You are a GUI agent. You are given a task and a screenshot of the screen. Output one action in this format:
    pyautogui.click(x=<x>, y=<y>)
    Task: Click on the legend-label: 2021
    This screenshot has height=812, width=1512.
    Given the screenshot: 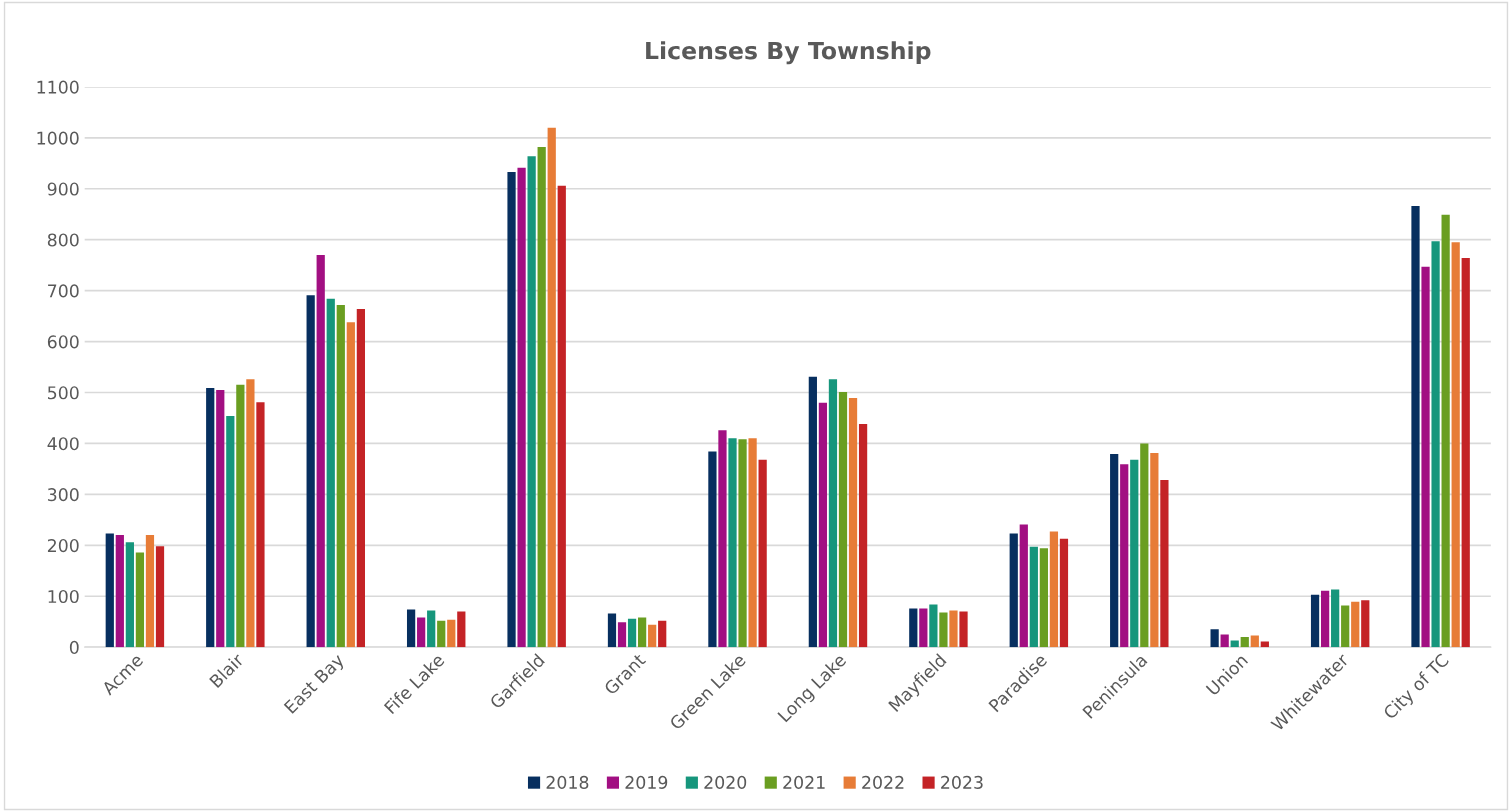 What is the action you would take?
    pyautogui.click(x=804, y=782)
    